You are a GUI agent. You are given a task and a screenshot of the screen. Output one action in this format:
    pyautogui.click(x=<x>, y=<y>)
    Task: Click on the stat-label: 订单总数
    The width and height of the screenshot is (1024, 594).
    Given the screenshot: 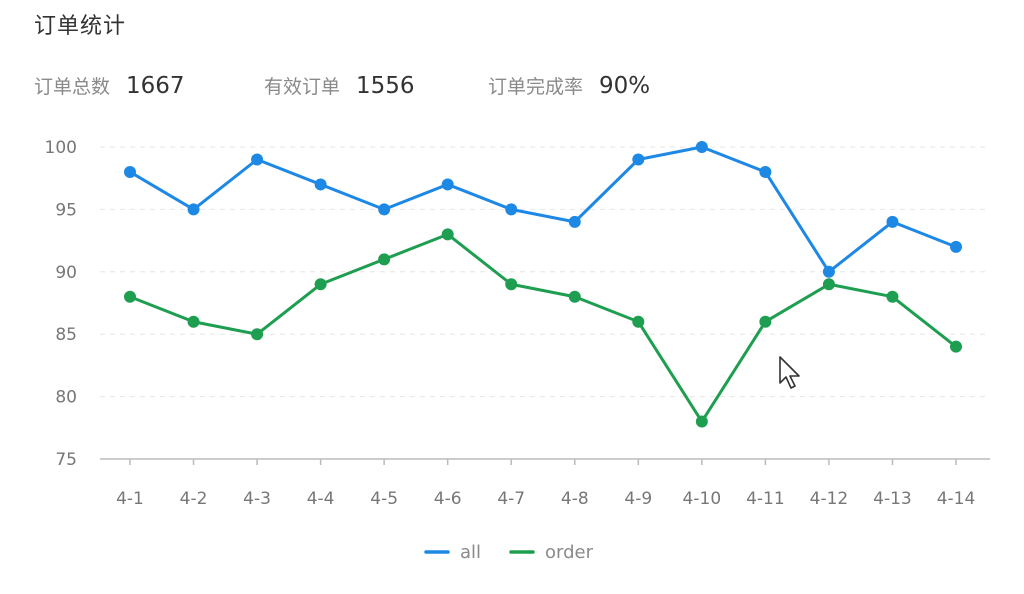 What is the action you would take?
    pyautogui.click(x=72, y=87)
    